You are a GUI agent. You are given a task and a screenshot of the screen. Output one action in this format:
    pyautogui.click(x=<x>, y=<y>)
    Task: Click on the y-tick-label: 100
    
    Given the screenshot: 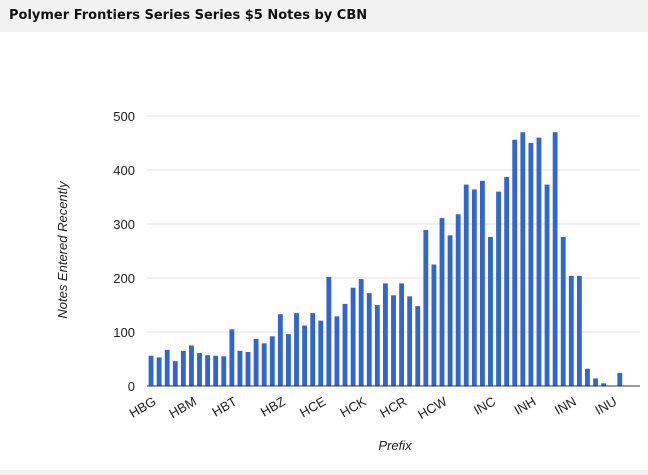 What is the action you would take?
    pyautogui.click(x=124, y=332)
    